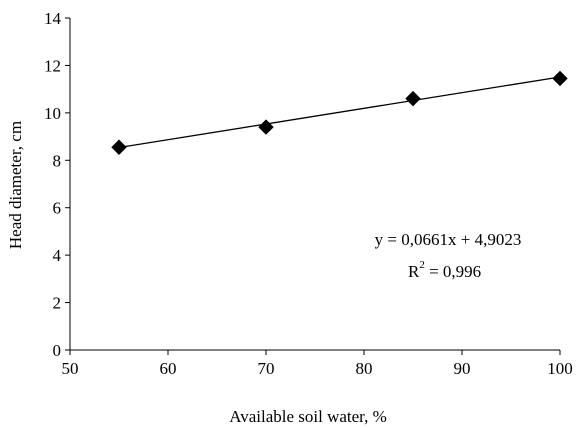  Describe the element at coordinates (57, 208) in the screenshot. I see `y-tick-label: 6` at that location.